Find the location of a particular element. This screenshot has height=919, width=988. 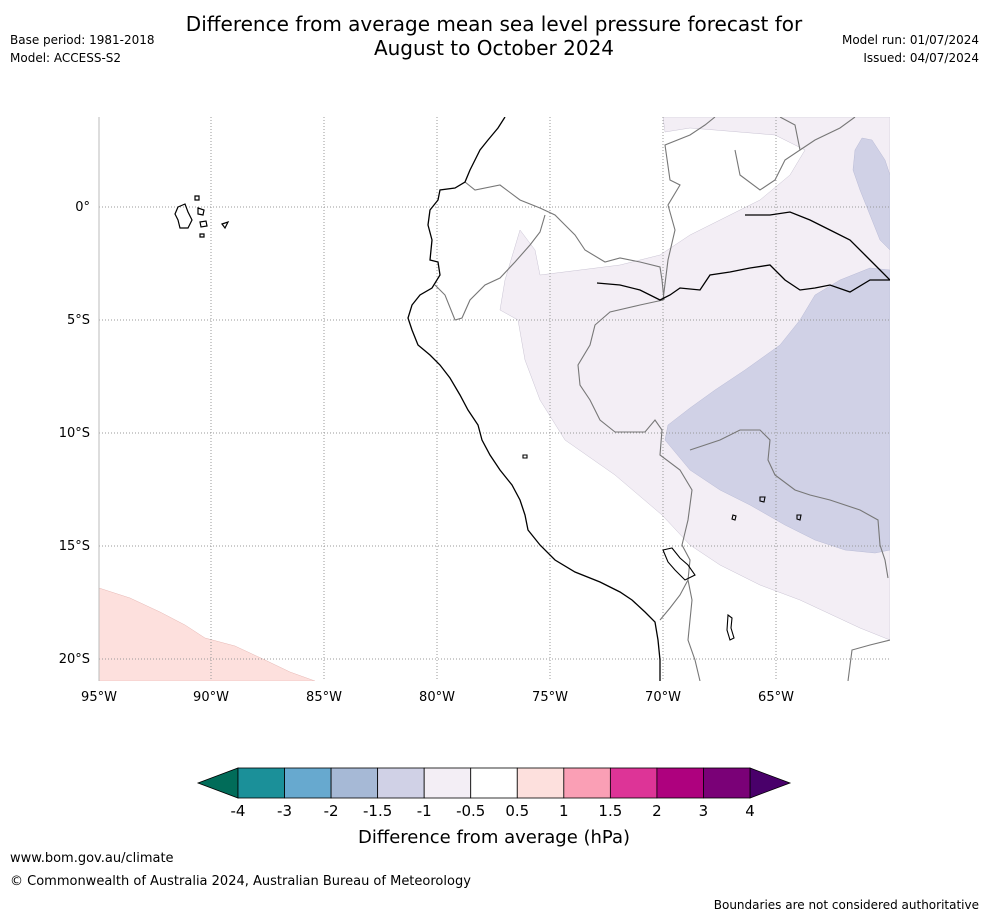

model-name: Model: ACCESS-S2 is located at coordinates (66, 58).